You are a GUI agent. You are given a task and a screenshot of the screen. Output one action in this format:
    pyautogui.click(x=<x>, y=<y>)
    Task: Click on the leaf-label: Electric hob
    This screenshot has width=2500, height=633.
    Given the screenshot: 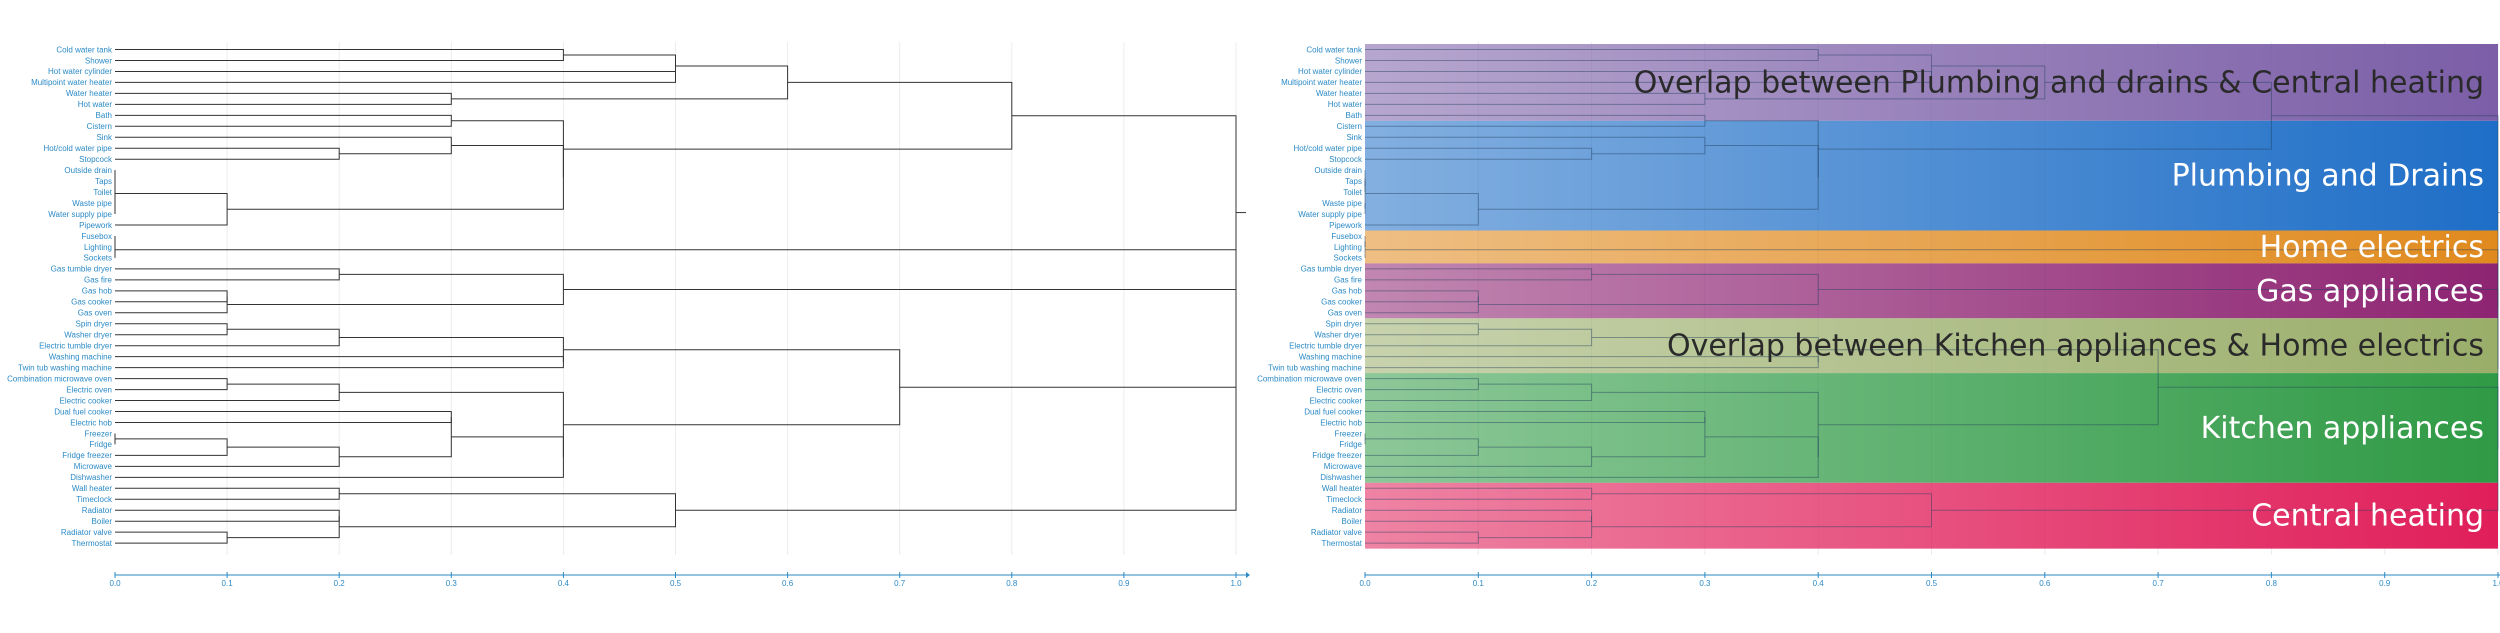 What is the action you would take?
    pyautogui.click(x=1341, y=422)
    